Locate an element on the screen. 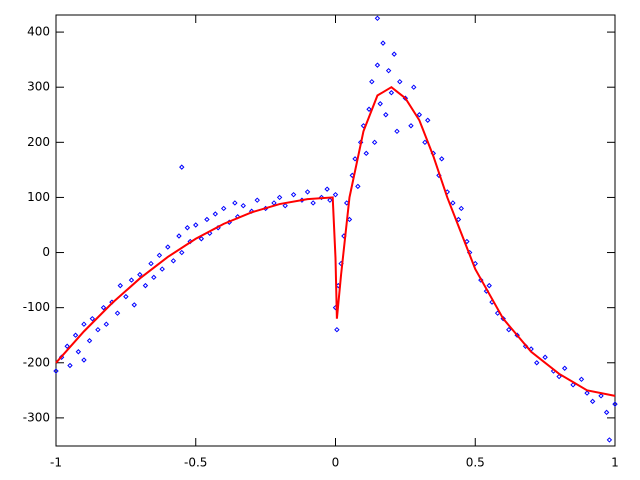 This screenshot has width=640, height=480. y-tick-label: 200 is located at coordinates (38, 142).